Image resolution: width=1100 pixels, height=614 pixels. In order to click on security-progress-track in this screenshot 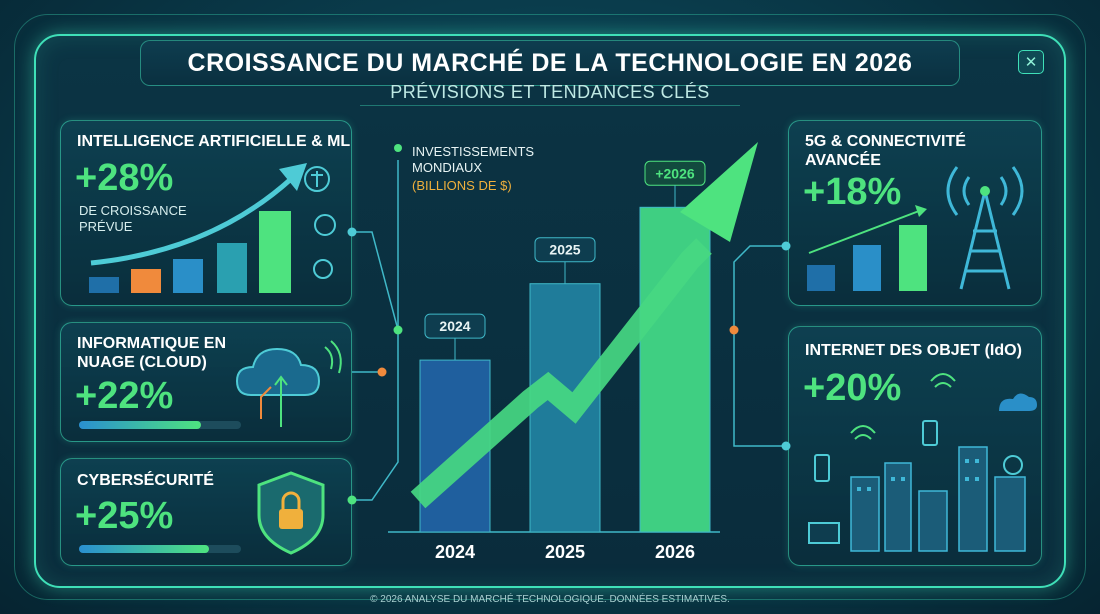, I will do `click(160, 549)`.